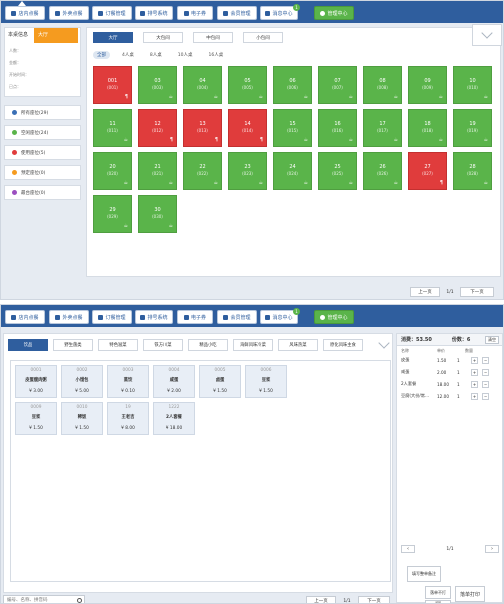 The image size is (504, 604). I want to click on legend-item: 空闲座位(24), so click(42, 132).